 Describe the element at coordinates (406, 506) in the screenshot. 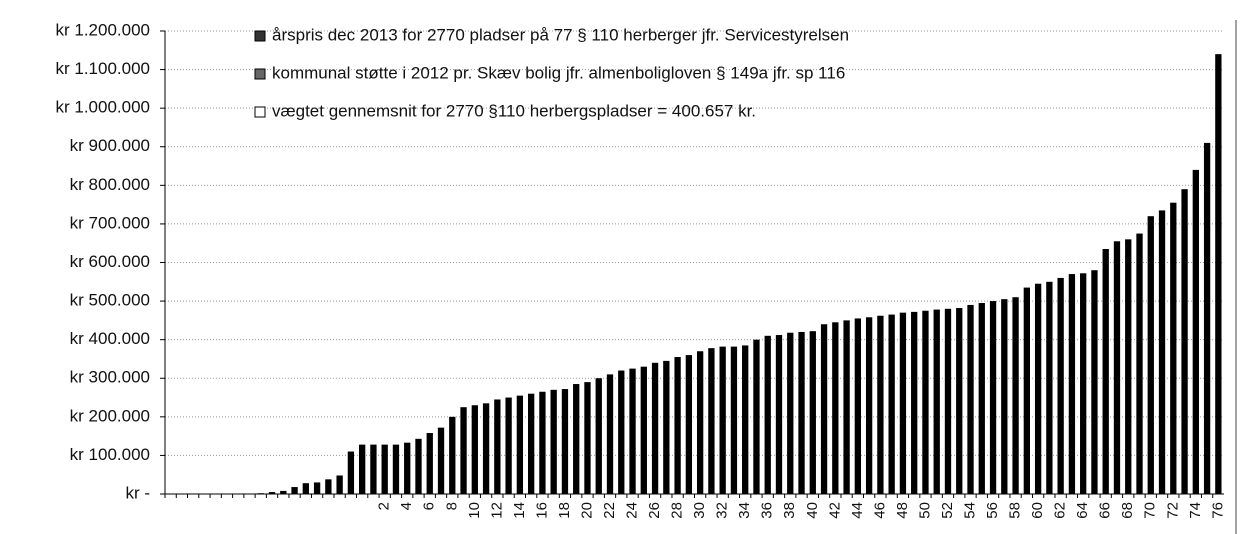

I see `x-tick-label: 4` at that location.